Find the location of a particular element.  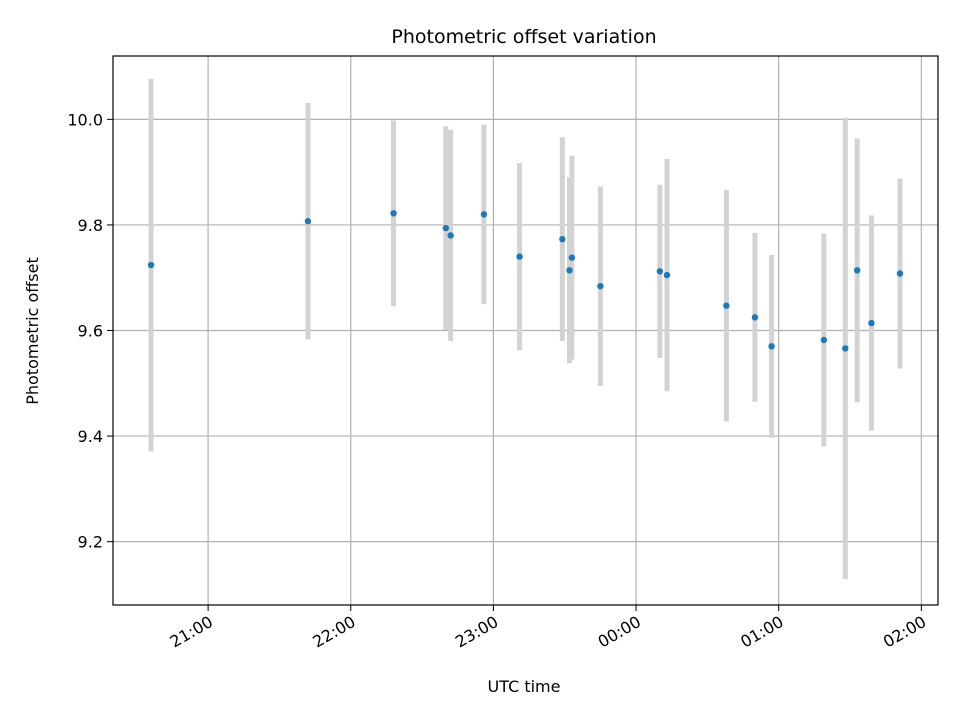

x-tick-label: 22:00 is located at coordinates (333, 632).